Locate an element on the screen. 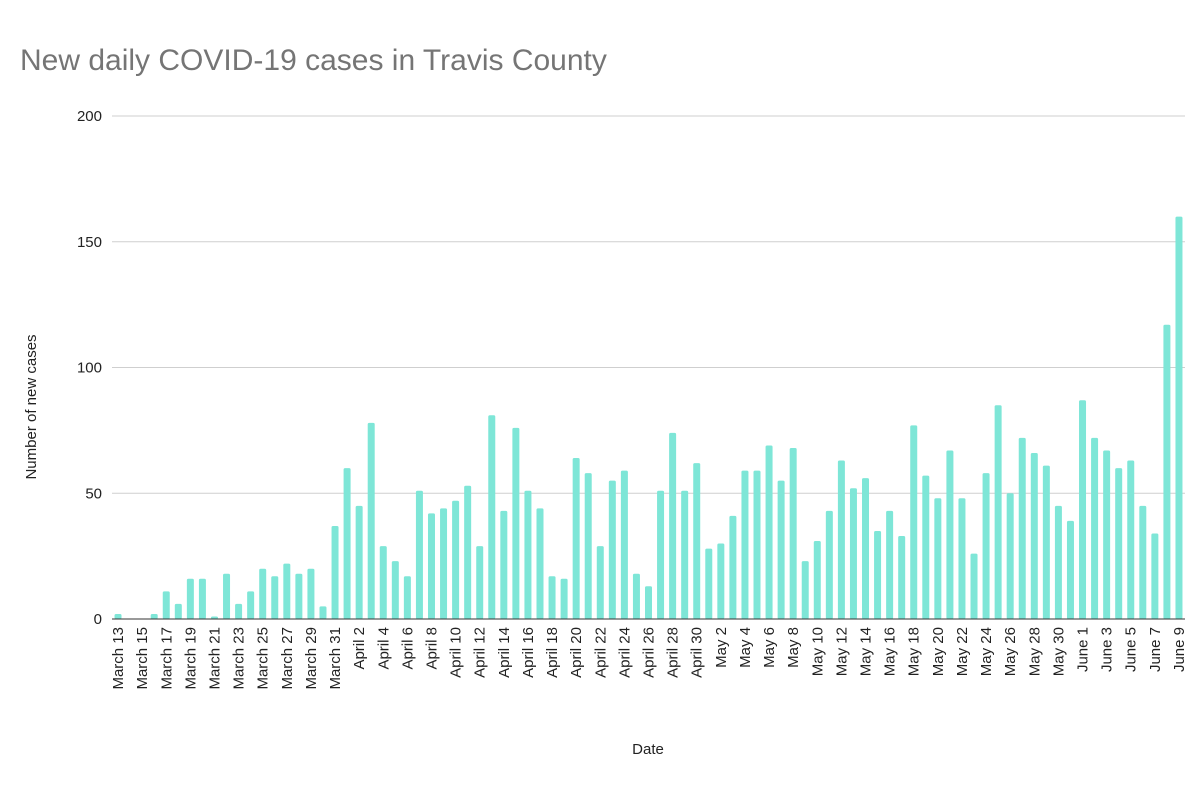  x-tick-label: May 4 is located at coordinates (745, 647).